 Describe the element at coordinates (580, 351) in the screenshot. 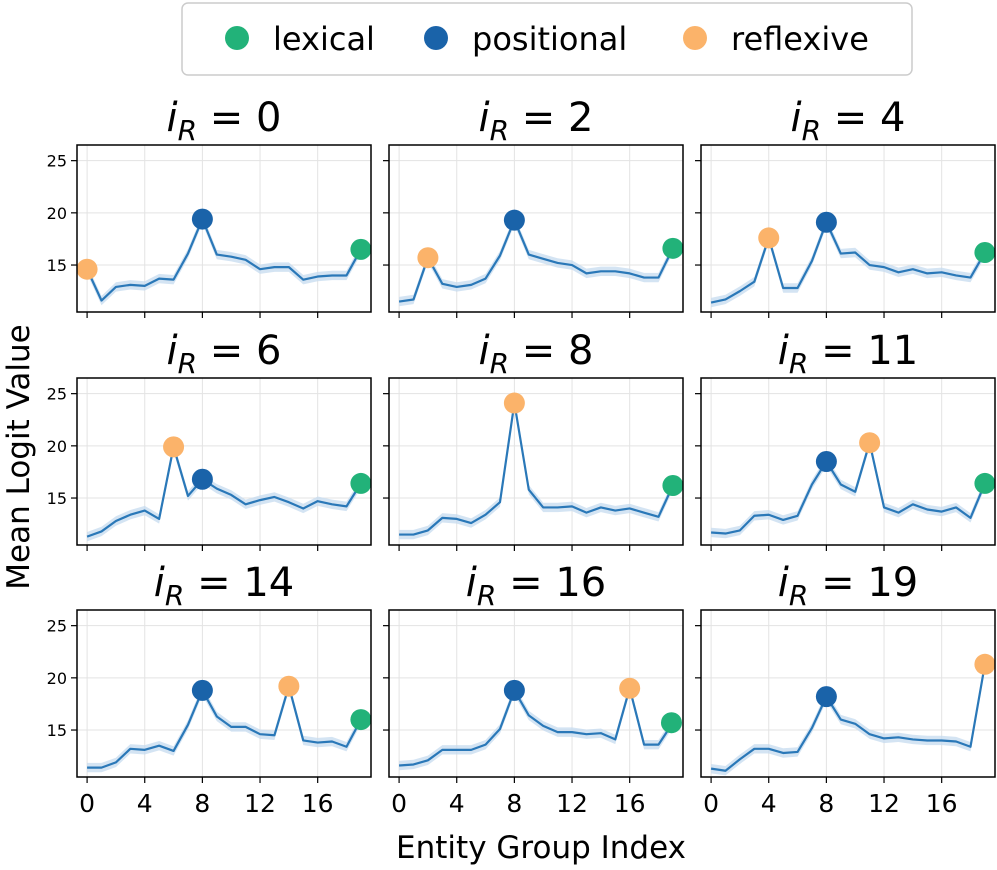

I see `title-value: 8` at that location.